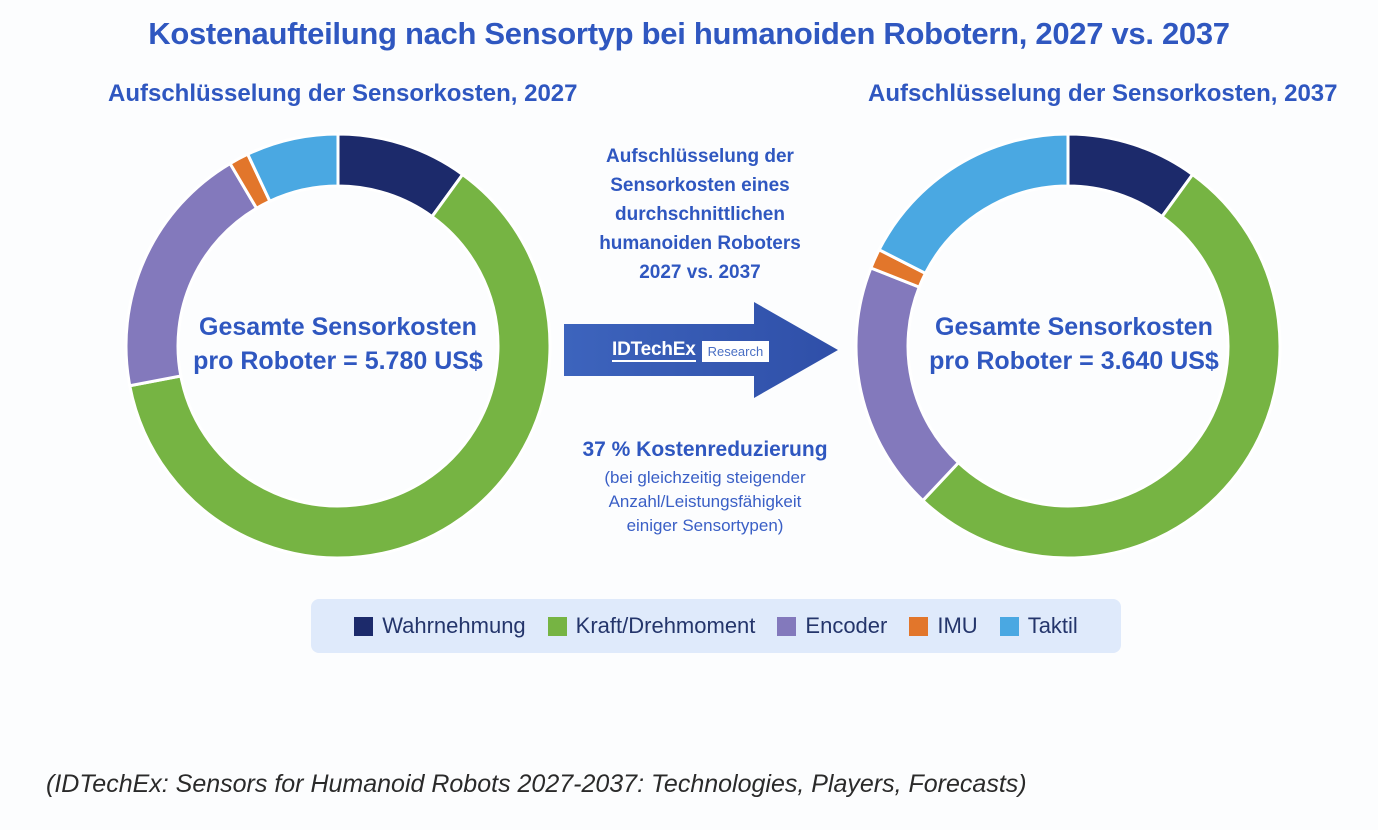 This screenshot has height=830, width=1378. I want to click on slice-encoder, so click(907, 384).